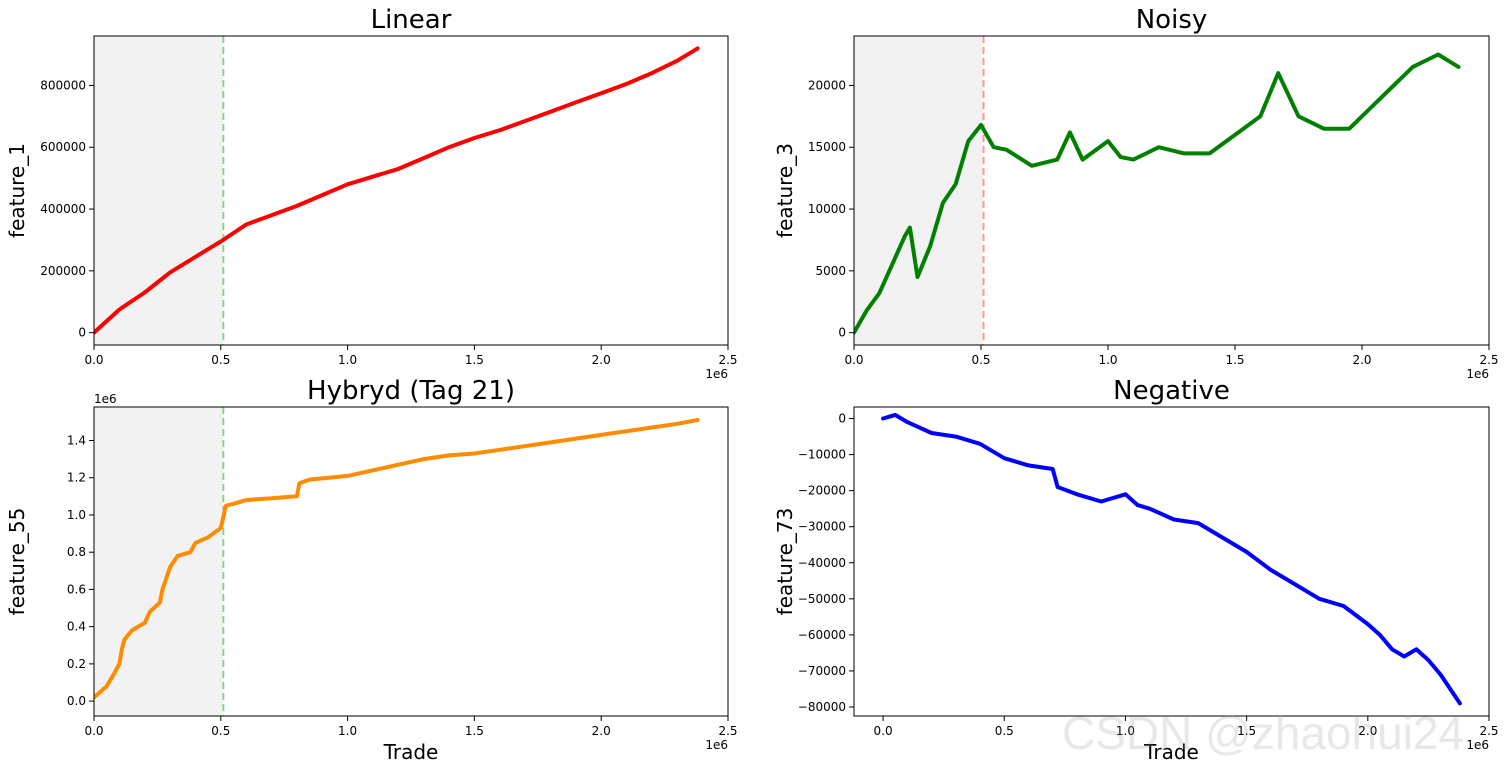 Image resolution: width=1504 pixels, height=774 pixels. I want to click on y-tick-label: 200000, so click(63, 271).